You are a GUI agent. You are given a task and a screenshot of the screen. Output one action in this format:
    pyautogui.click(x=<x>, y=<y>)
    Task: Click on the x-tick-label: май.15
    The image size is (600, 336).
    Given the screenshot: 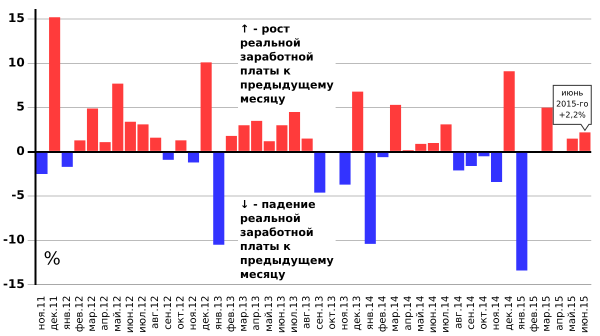 What is the action you would take?
    pyautogui.click(x=572, y=314)
    